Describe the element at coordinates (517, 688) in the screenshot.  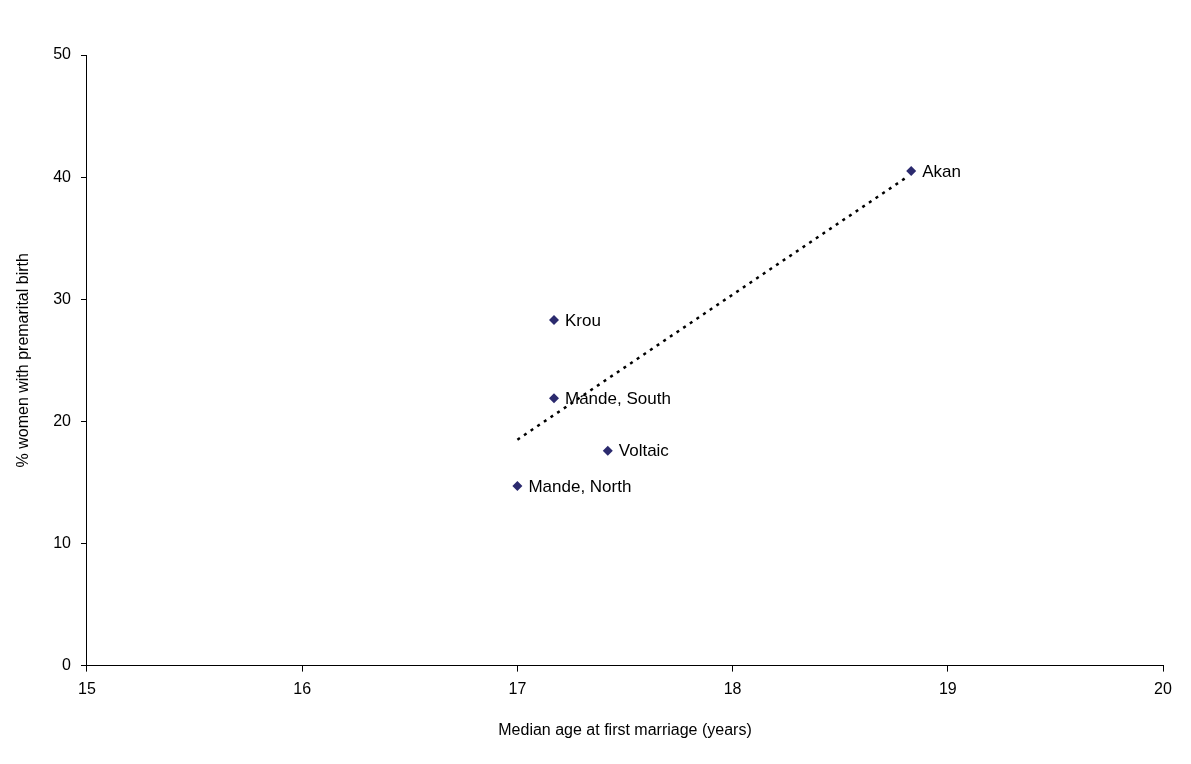
I see `x-tick-label: 17` at that location.